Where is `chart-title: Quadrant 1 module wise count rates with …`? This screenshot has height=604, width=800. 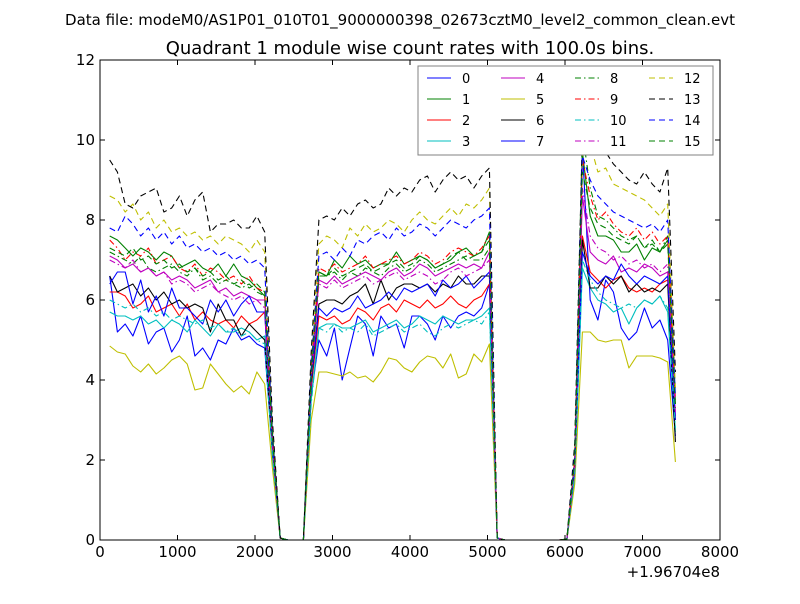 chart-title: Quadrant 1 module wise count rates with … is located at coordinates (410, 48).